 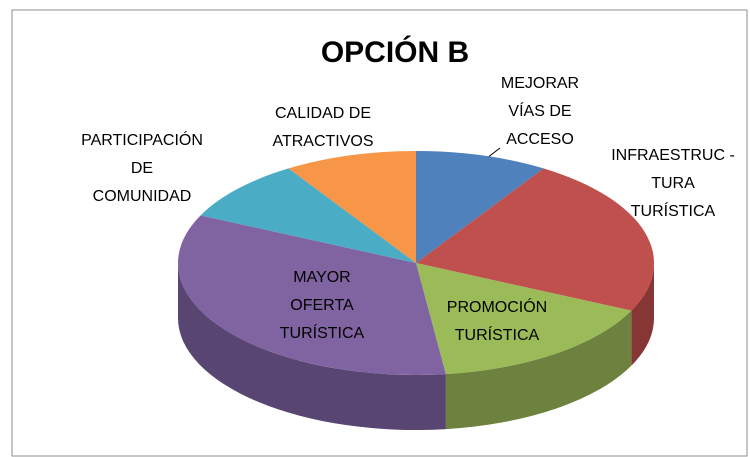 I want to click on slice-label: PARTICIPACIÓN DE COMUNIDAD, so click(x=142, y=167).